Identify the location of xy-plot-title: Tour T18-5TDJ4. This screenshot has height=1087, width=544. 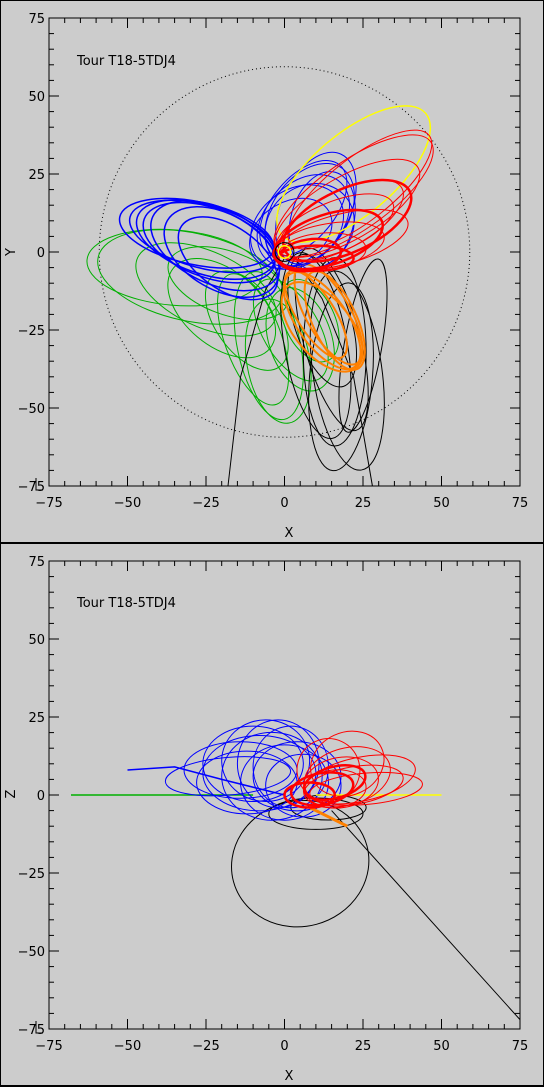
(126, 61).